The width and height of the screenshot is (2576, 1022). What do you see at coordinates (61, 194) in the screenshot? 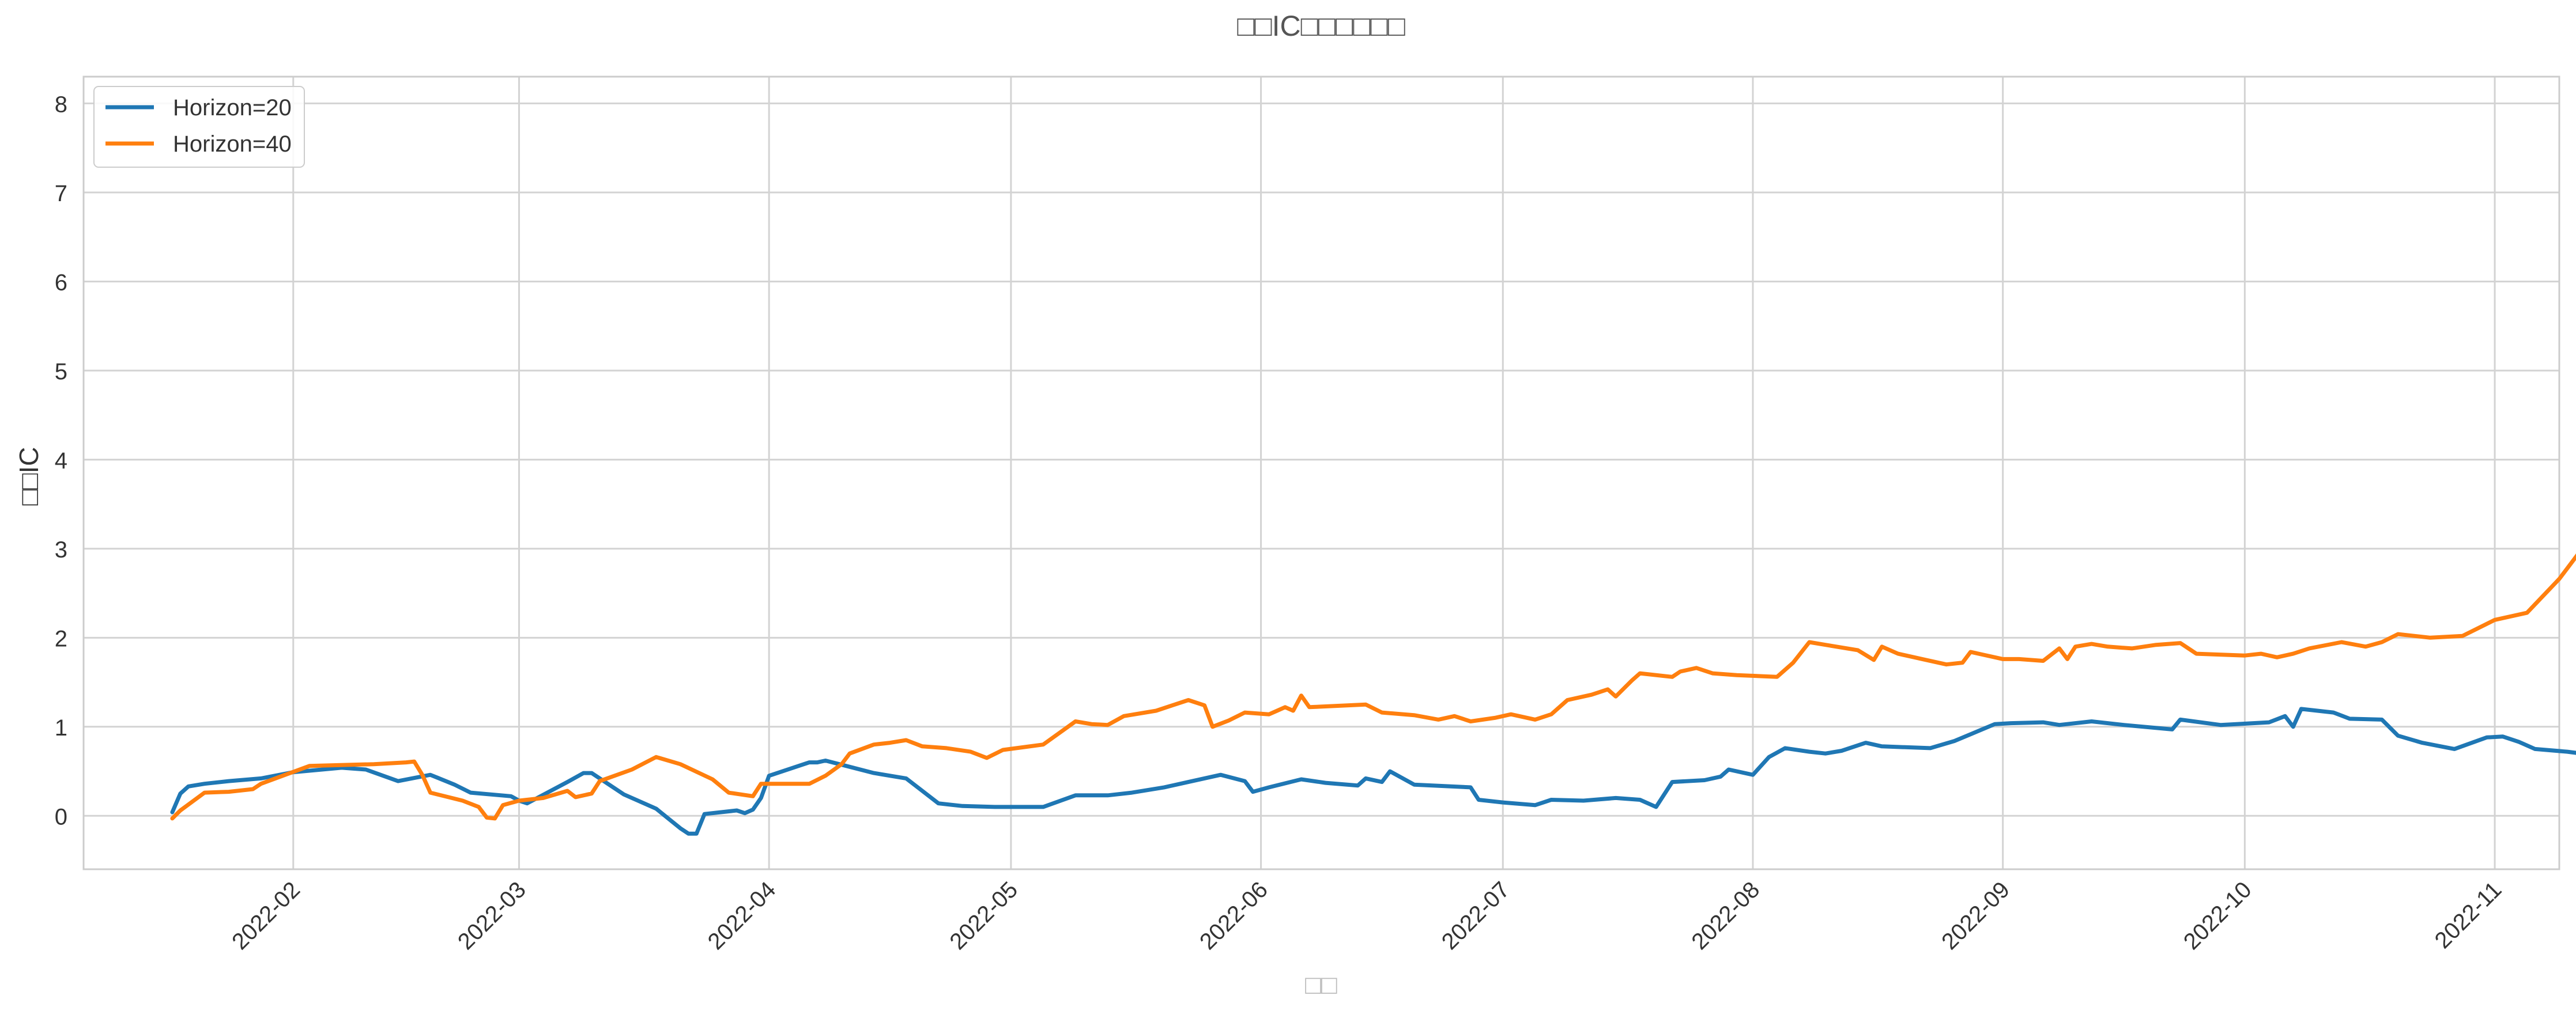
I see `y-tick-label: 7` at bounding box center [61, 194].